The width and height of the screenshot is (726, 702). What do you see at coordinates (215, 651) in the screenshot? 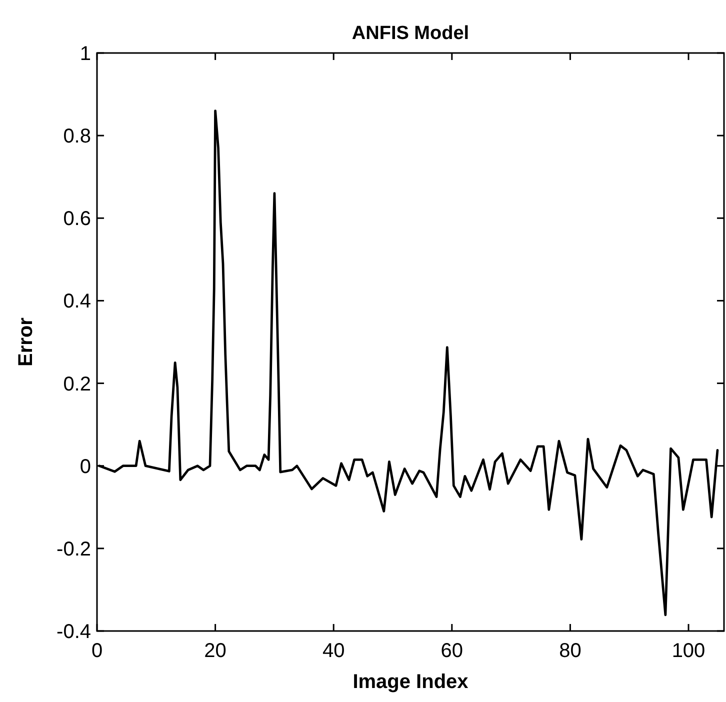
I see `x-tick-label: 20` at bounding box center [215, 651].